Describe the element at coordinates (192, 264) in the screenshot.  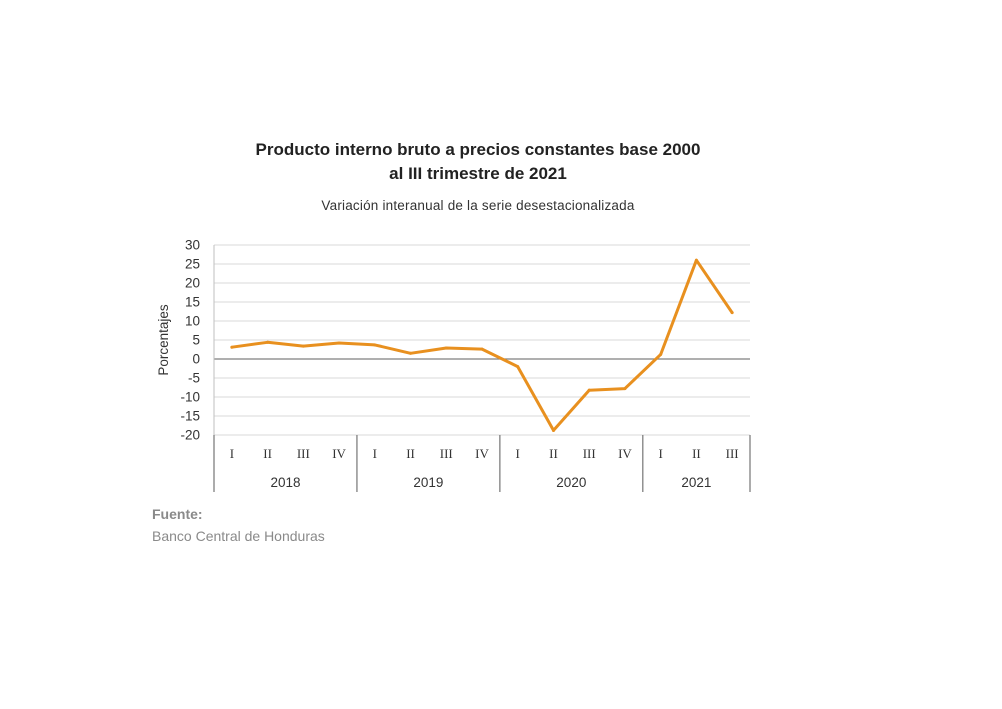
I see `y-tick-label: 25` at that location.